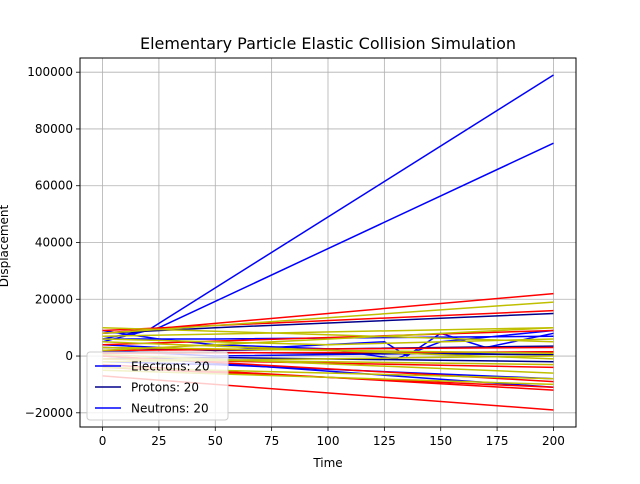 Image resolution: width=640 pixels, height=484 pixels. Describe the element at coordinates (384, 441) in the screenshot. I see `x-tick-label: 125` at that location.